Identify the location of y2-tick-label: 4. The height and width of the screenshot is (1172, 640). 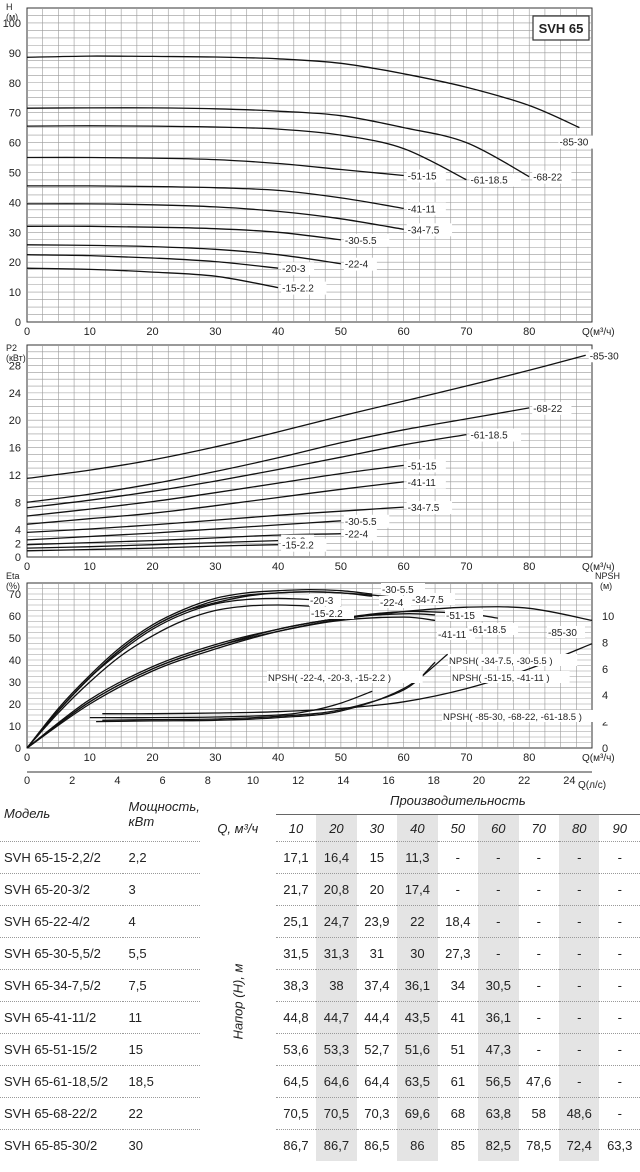
(605, 696).